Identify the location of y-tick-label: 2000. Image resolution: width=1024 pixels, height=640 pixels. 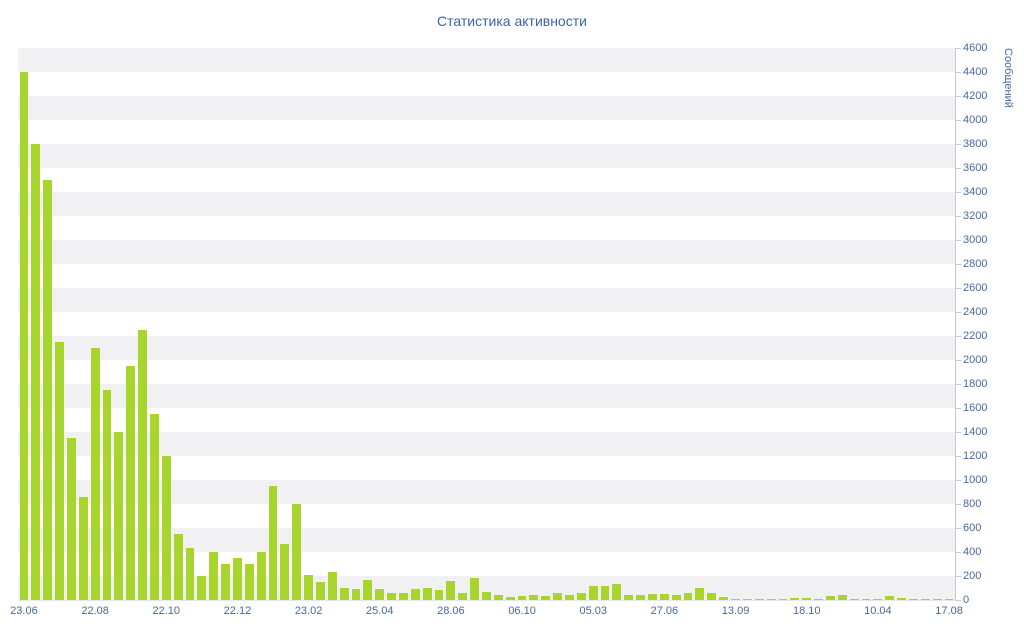
(975, 360).